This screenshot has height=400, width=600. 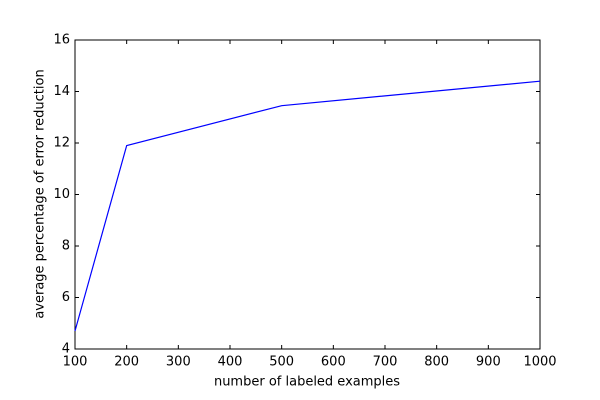 What do you see at coordinates (66, 297) in the screenshot?
I see `y-tick-label: 6` at bounding box center [66, 297].